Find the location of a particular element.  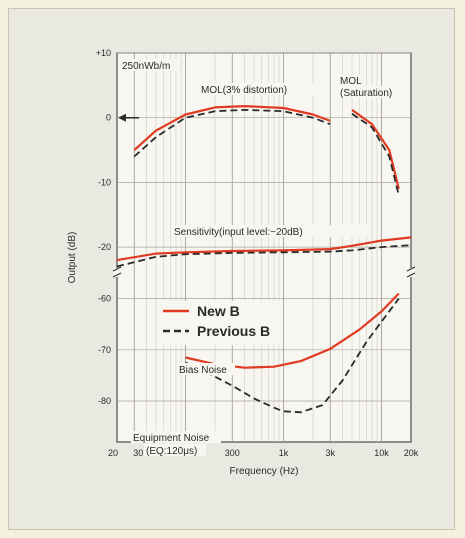

y-tick-label: -60 is located at coordinates (104, 299).